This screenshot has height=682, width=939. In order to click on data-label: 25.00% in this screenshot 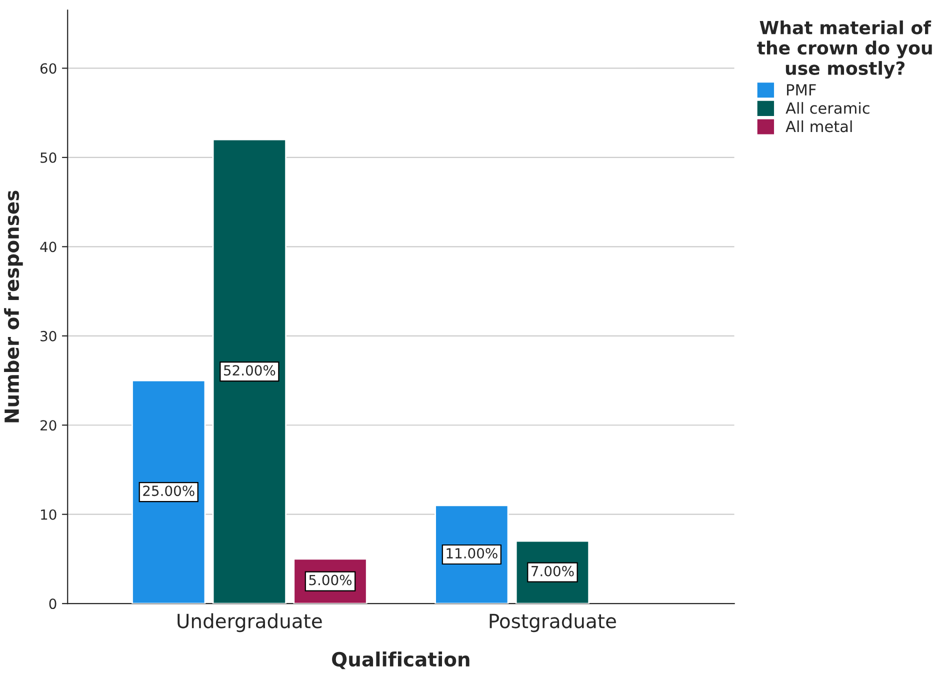, I will do `click(168, 491)`.